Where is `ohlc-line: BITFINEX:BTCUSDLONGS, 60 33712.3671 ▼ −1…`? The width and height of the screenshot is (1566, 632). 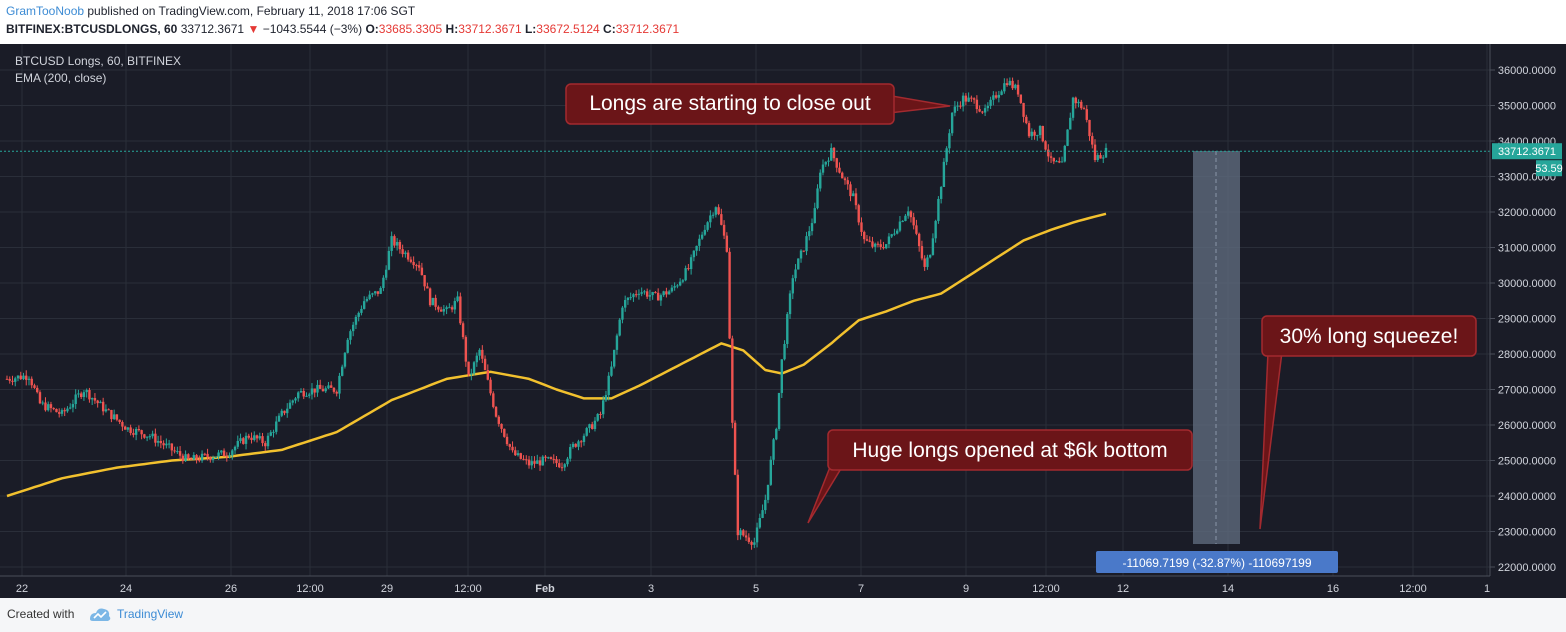 ohlc-line: BITFINEX:BTCUSDLONGS, 60 33712.3671 ▼ −1… is located at coordinates (342, 29).